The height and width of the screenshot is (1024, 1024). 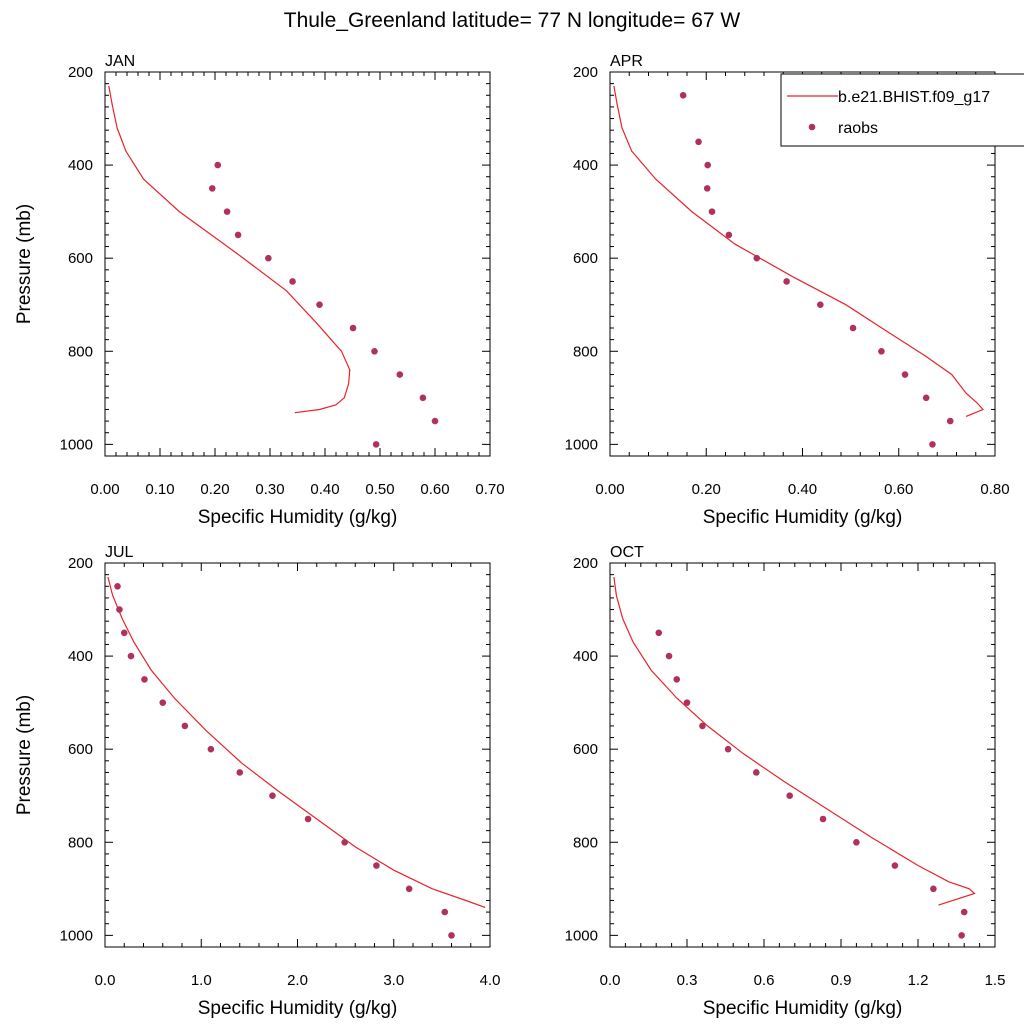 I want to click on x-tick-label: 0.50, so click(x=379, y=489).